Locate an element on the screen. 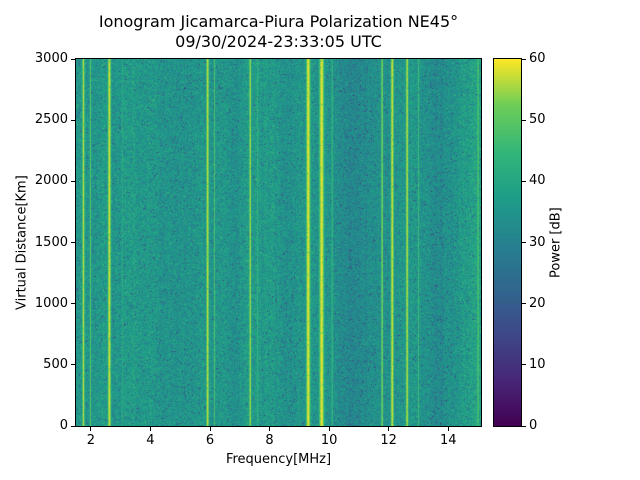 The image size is (640, 480). y-tick-label: 2500 is located at coordinates (51, 120).